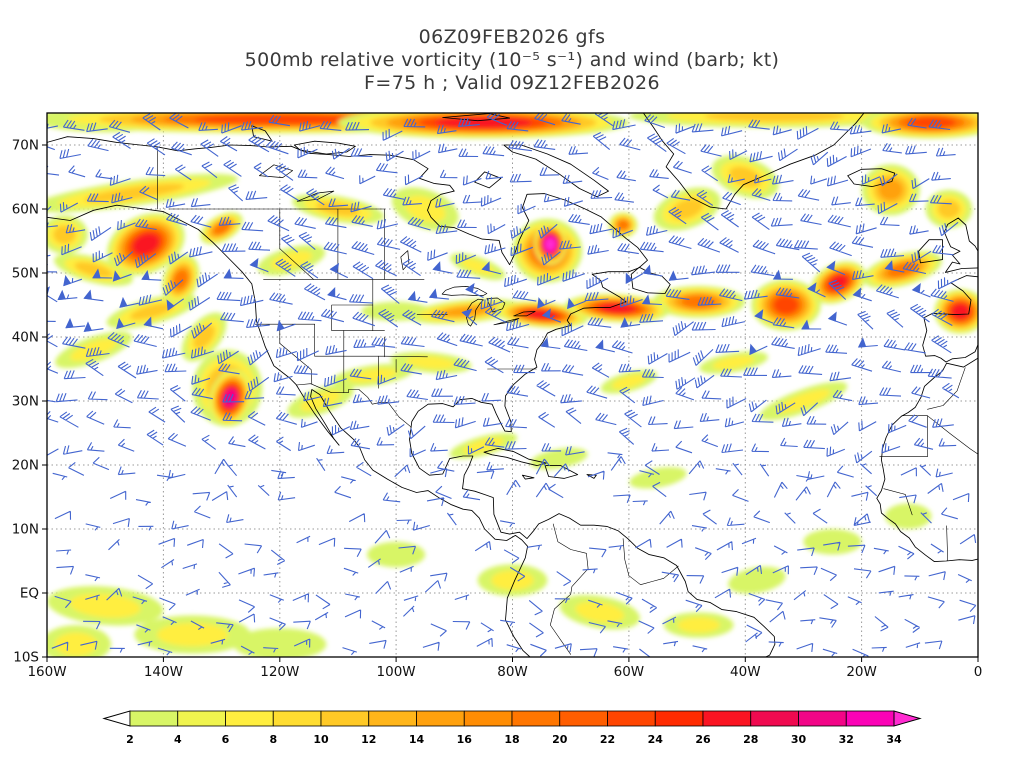 This screenshot has width=1024, height=768. Describe the element at coordinates (396, 672) in the screenshot. I see `lon-tick-label: 100W` at that location.